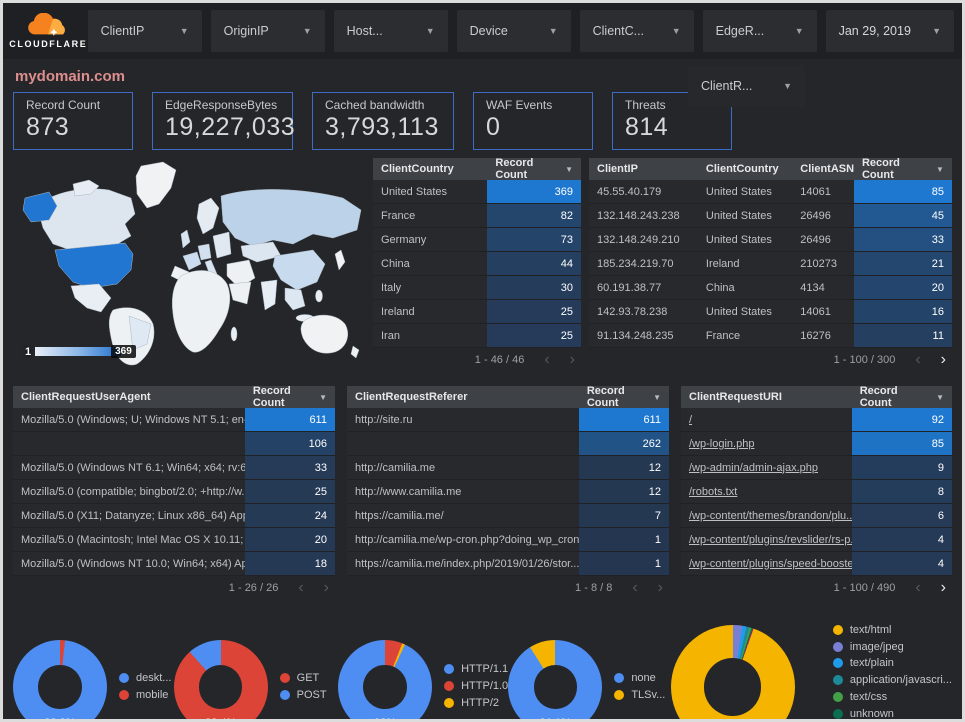 The width and height of the screenshot is (965, 722). Describe the element at coordinates (48, 127) in the screenshot. I see `scorecard-value: 873` at that location.